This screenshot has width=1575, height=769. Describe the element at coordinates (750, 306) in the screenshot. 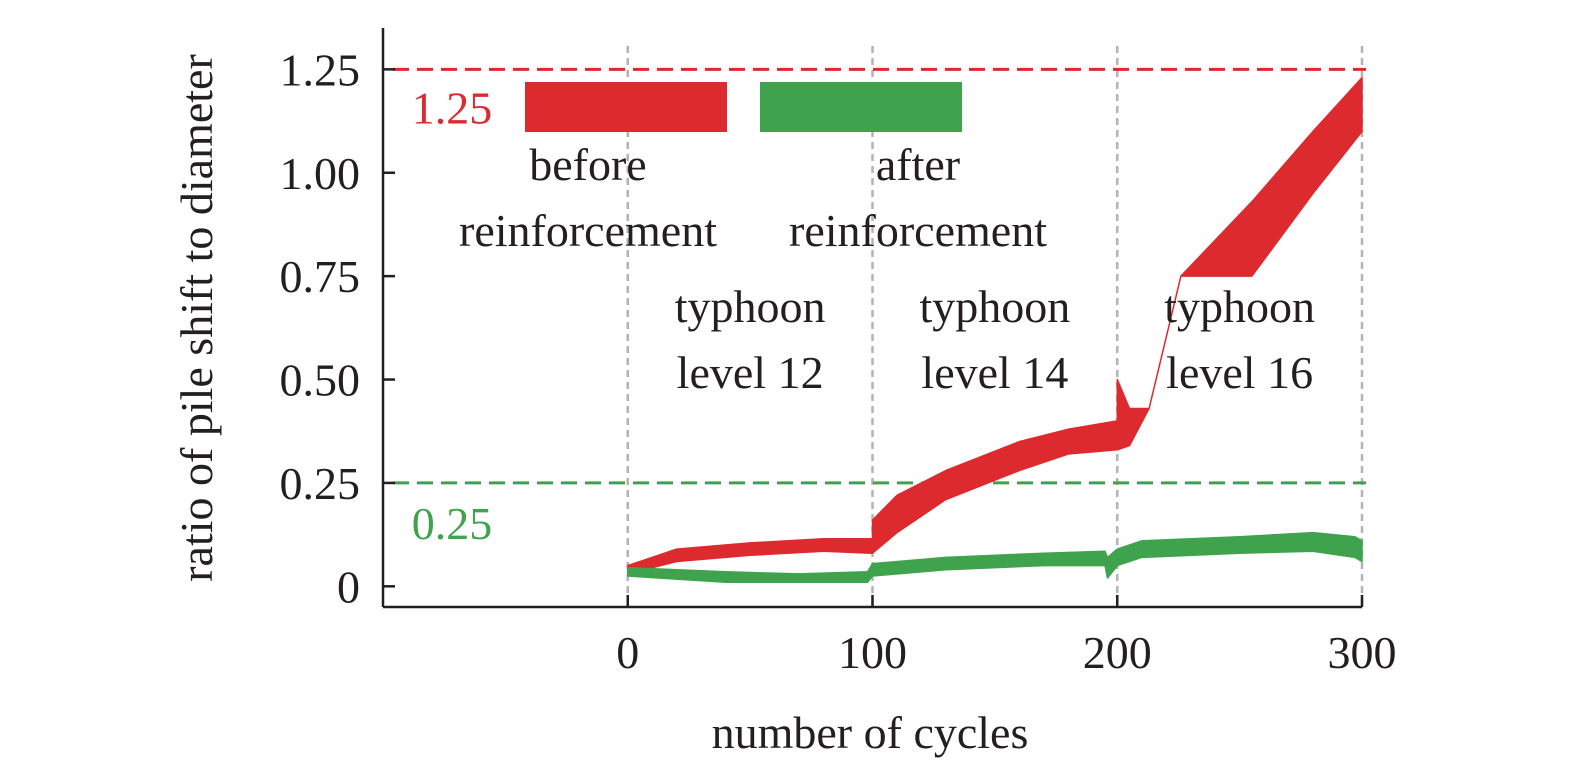

I see `annotation-line1-0: typhoon` at that location.